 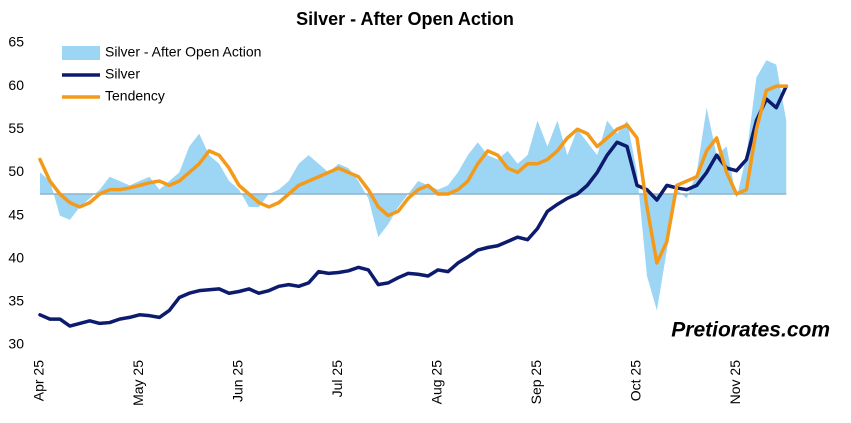 I want to click on y-tick-label: 60, so click(x=16, y=85).